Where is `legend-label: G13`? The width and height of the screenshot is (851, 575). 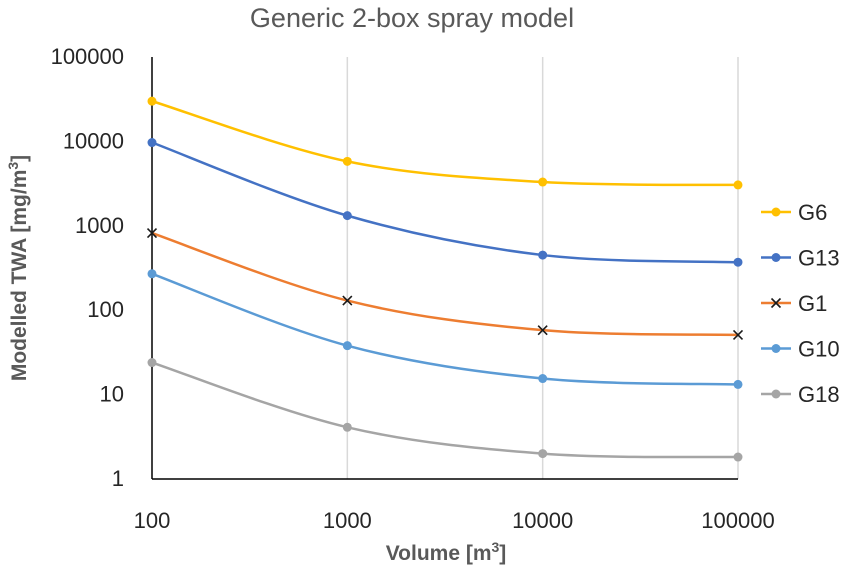 legend-label: G13 is located at coordinates (819, 258).